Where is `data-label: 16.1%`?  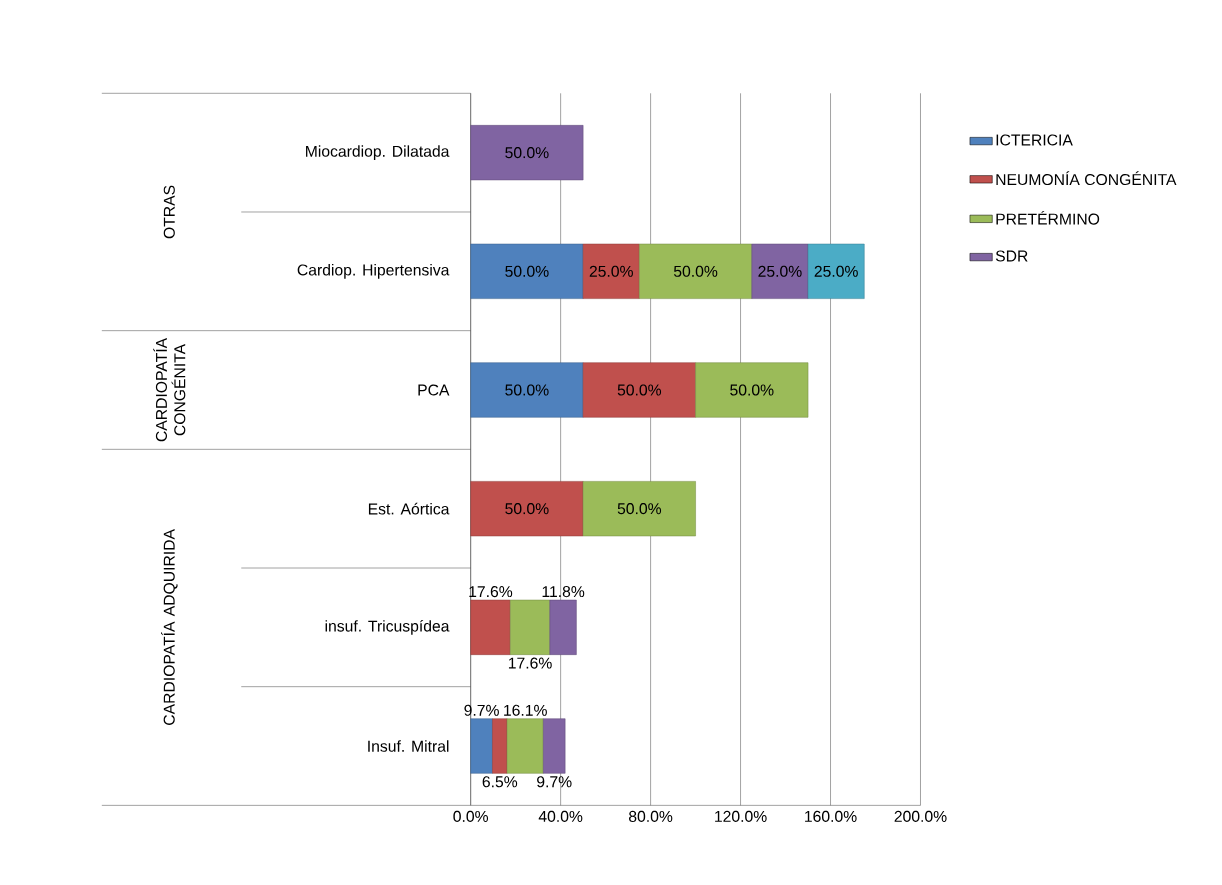
data-label: 16.1% is located at coordinates (525, 710).